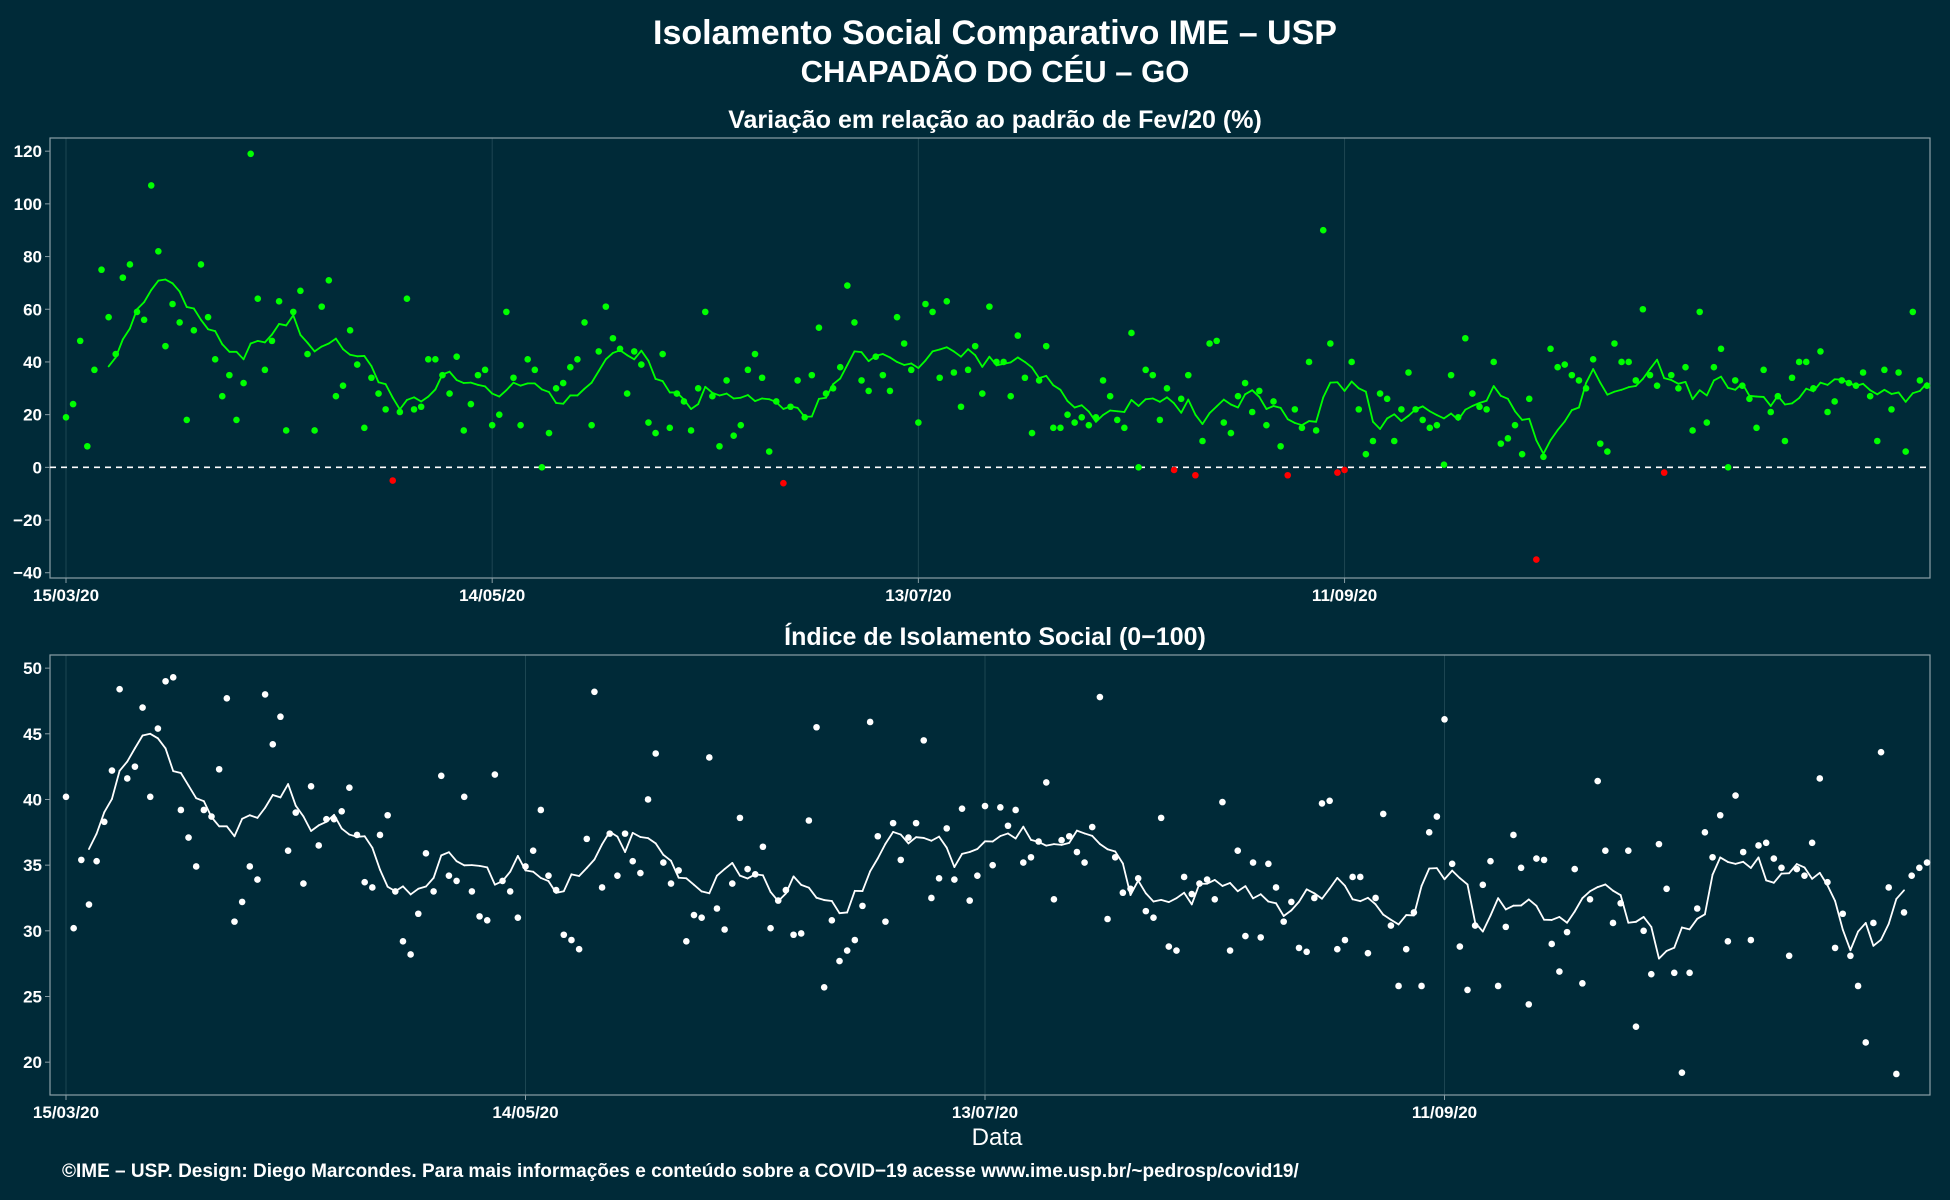  What do you see at coordinates (1444, 1112) in the screenshot?
I see `x-tick-label: 11/09/20` at bounding box center [1444, 1112].